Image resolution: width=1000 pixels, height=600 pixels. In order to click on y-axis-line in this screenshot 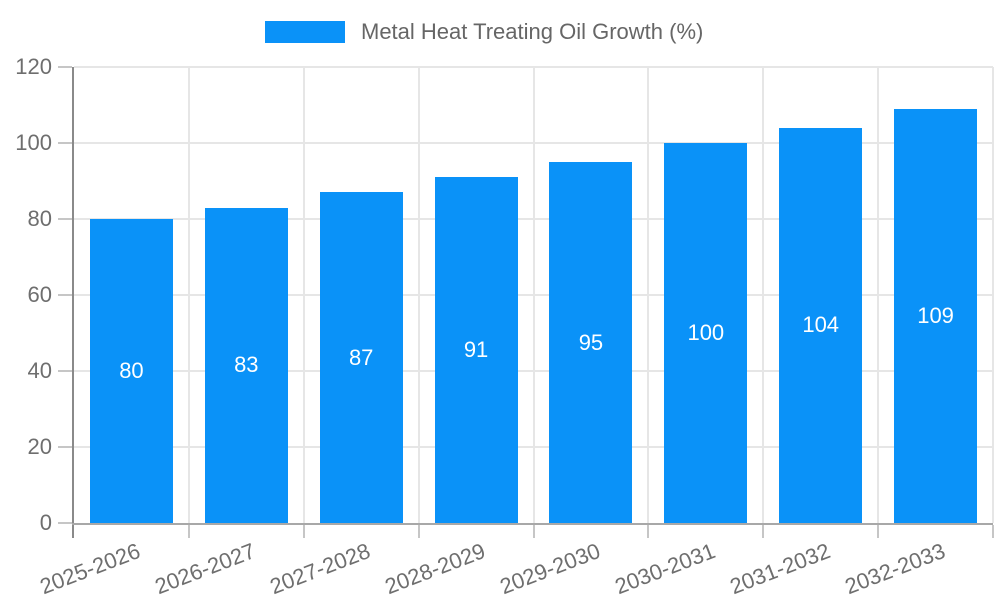, I will do `click(73, 302)`.